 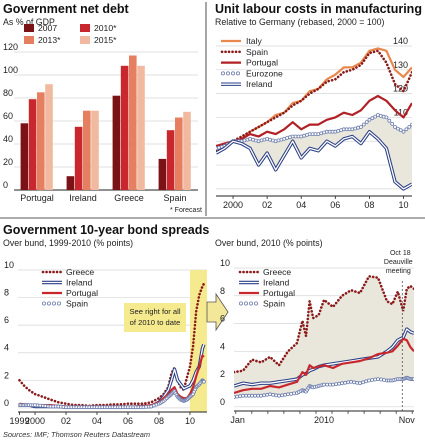 What do you see at coordinates (112, 345) in the screenshot?
I see `long-line-greece` at bounding box center [112, 345].